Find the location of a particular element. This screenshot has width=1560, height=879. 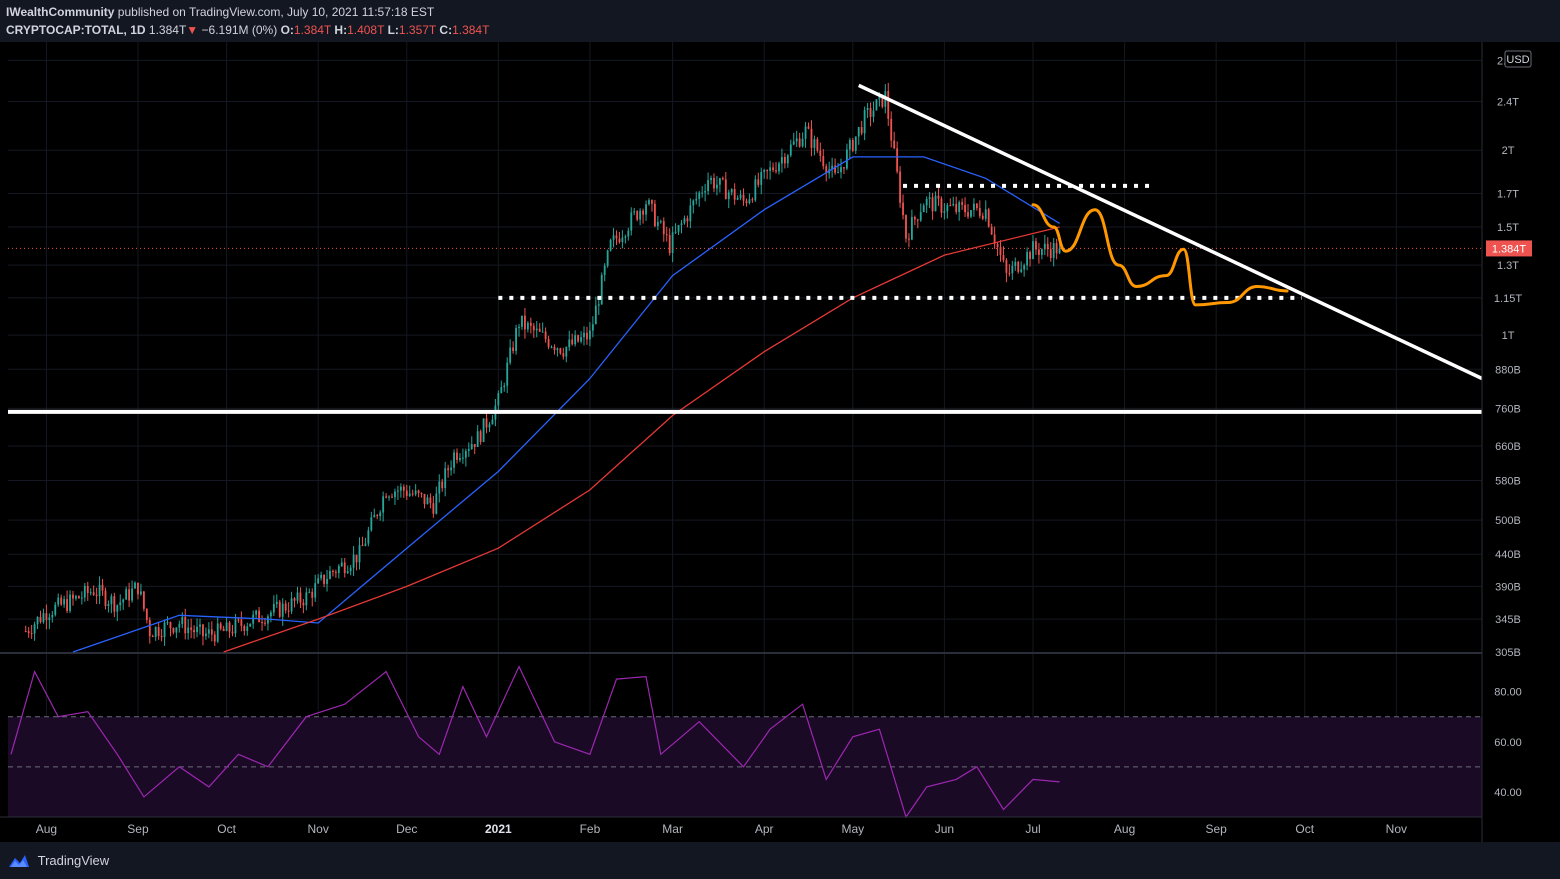

time-tick-label: Aug is located at coordinates (1124, 829).